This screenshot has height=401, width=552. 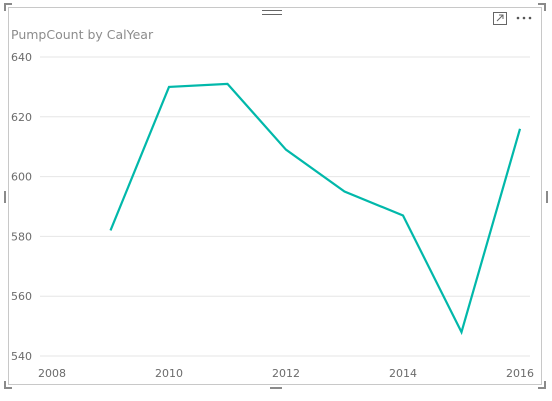 I want to click on x-axis: 2008 2010 2012 2014 2016, so click(x=286, y=373).